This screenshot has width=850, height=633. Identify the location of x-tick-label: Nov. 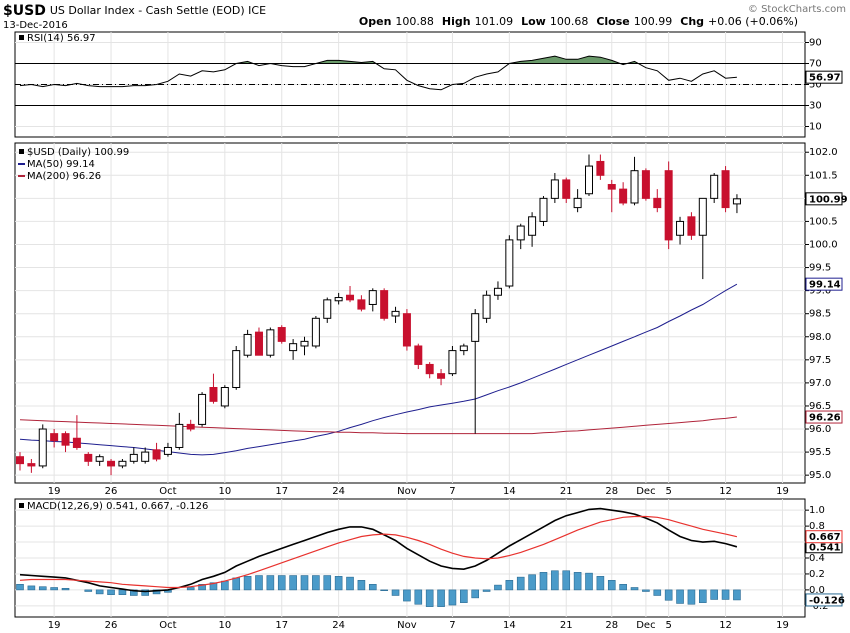
(407, 625).